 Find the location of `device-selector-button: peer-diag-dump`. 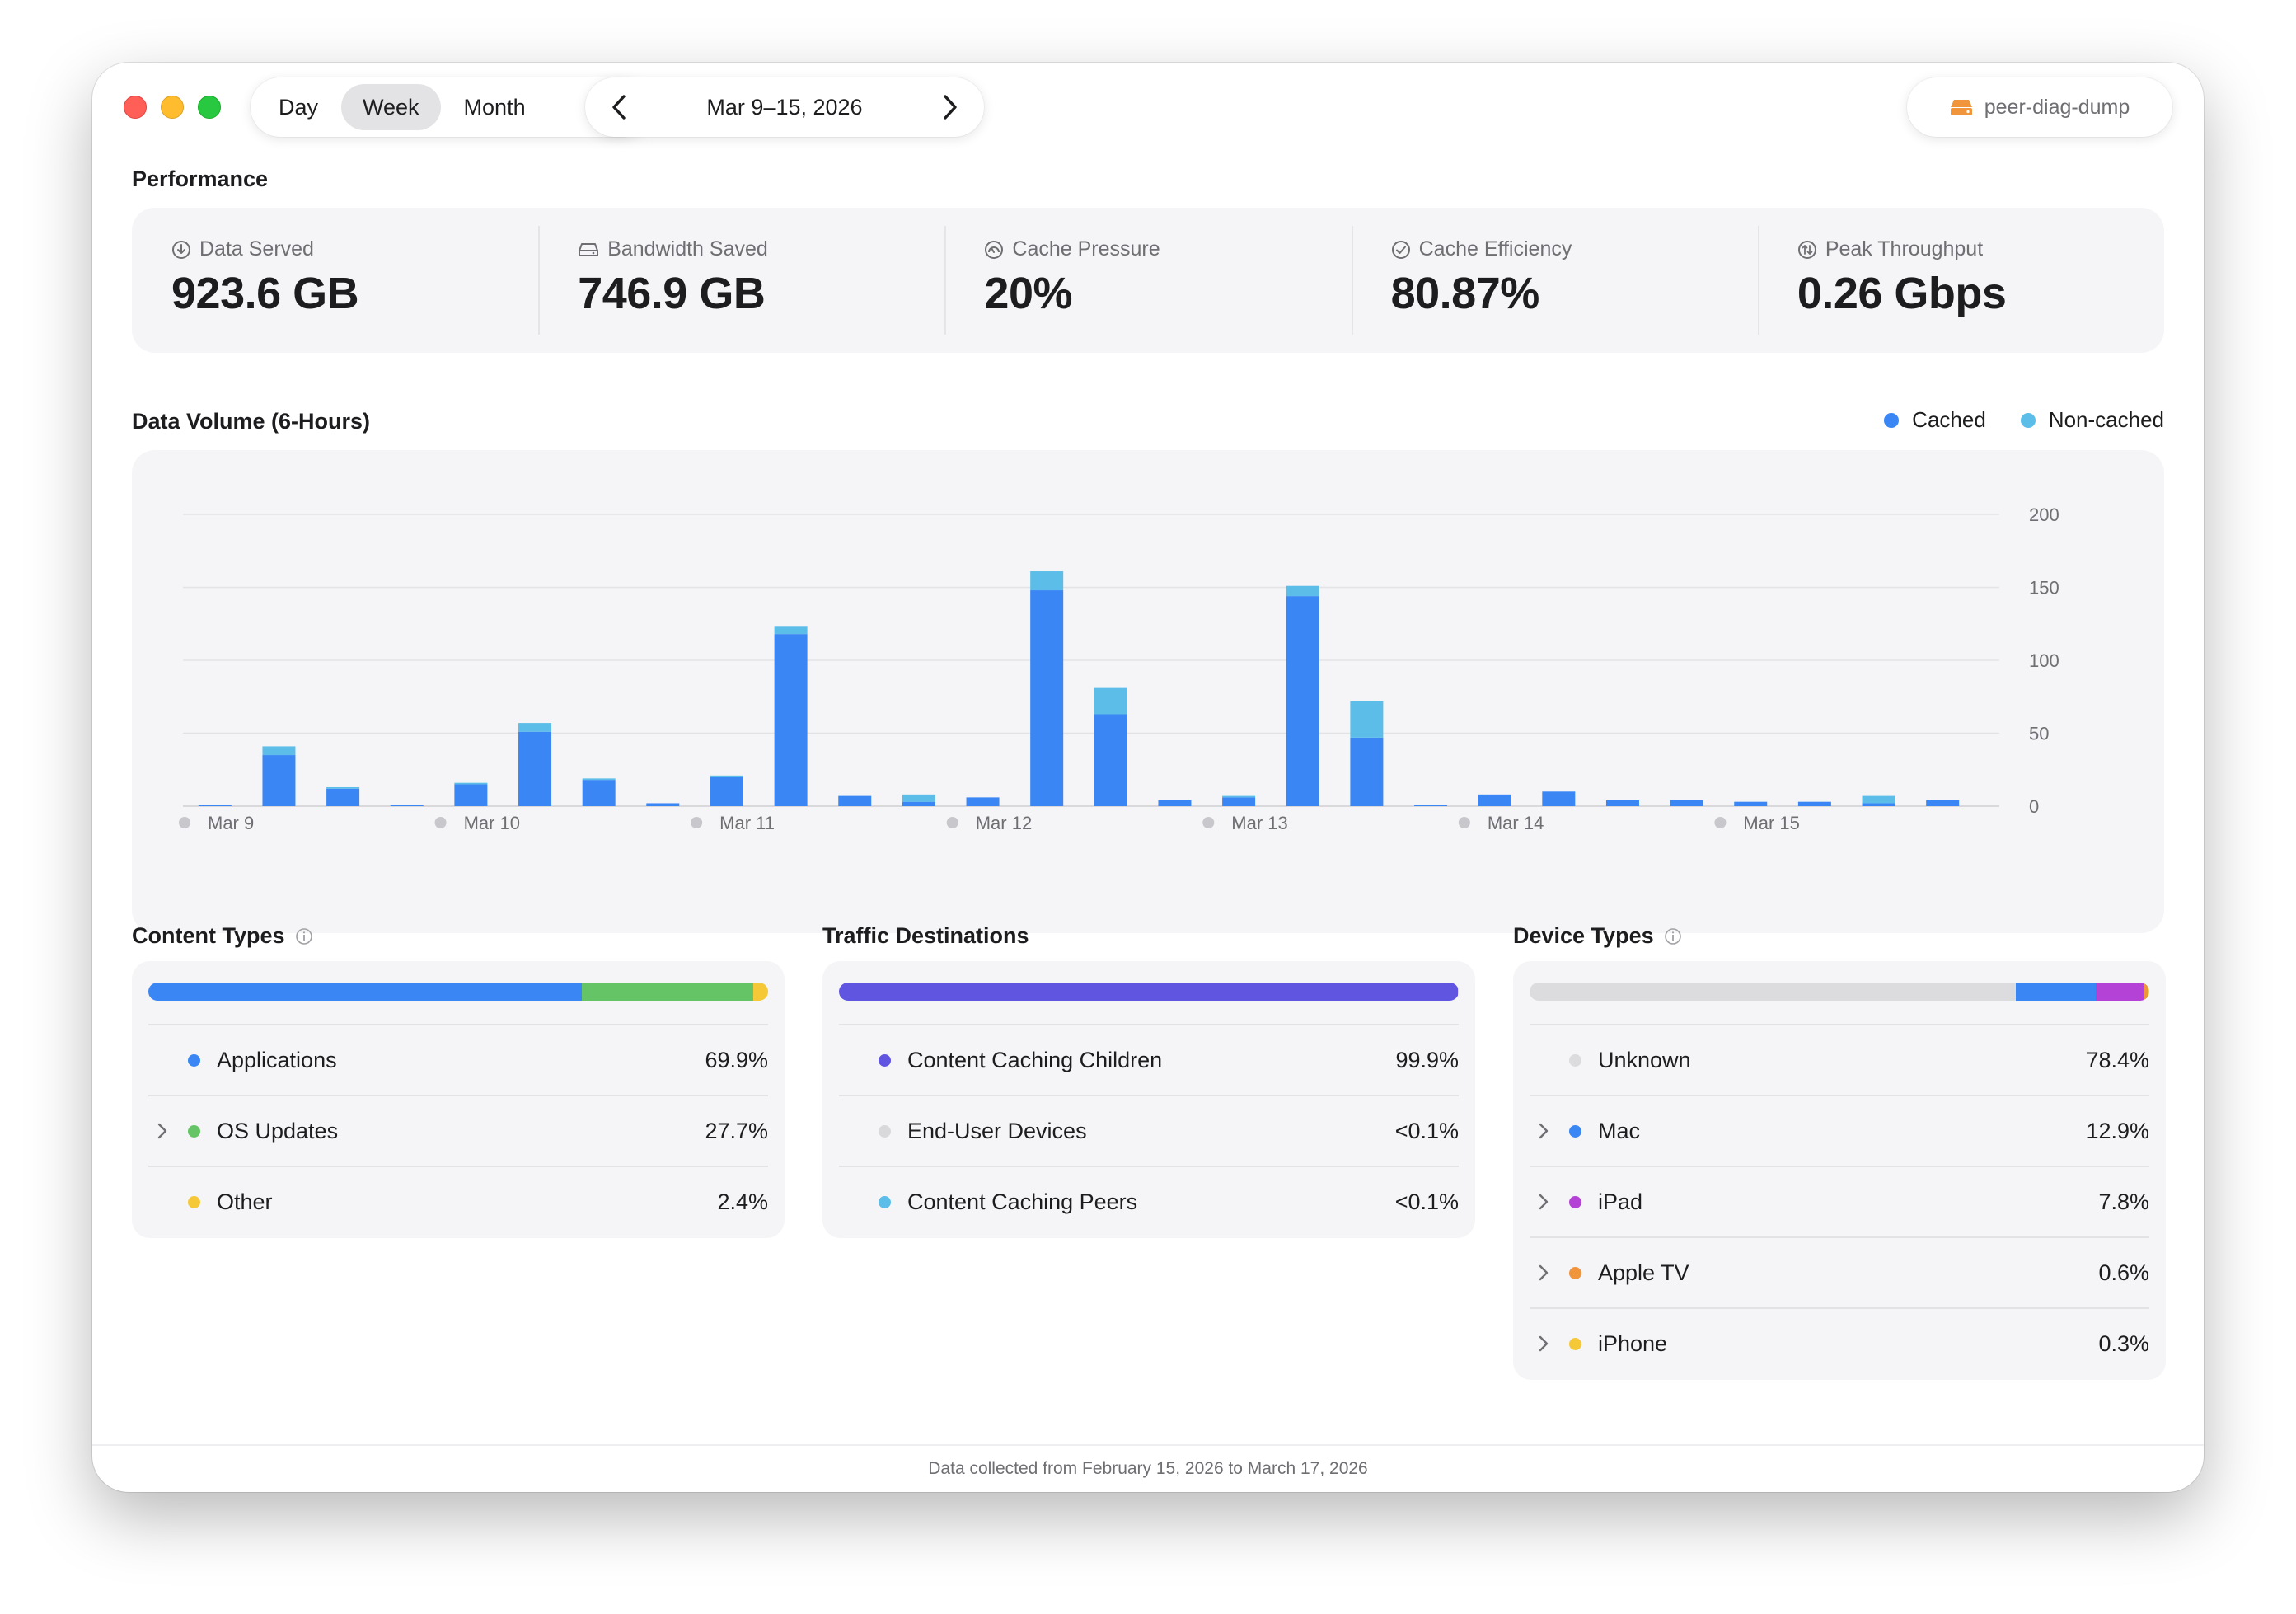

device-selector-button: peer-diag-dump is located at coordinates (2039, 107).